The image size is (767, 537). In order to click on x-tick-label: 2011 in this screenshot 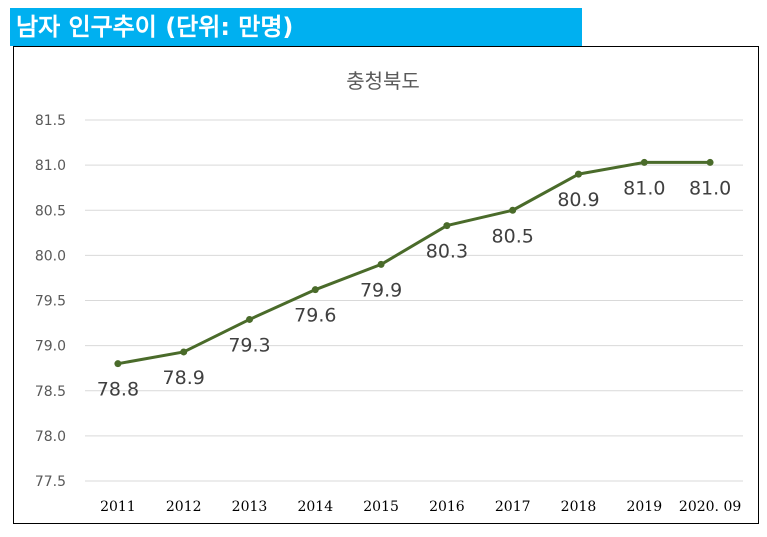, I will do `click(118, 507)`.